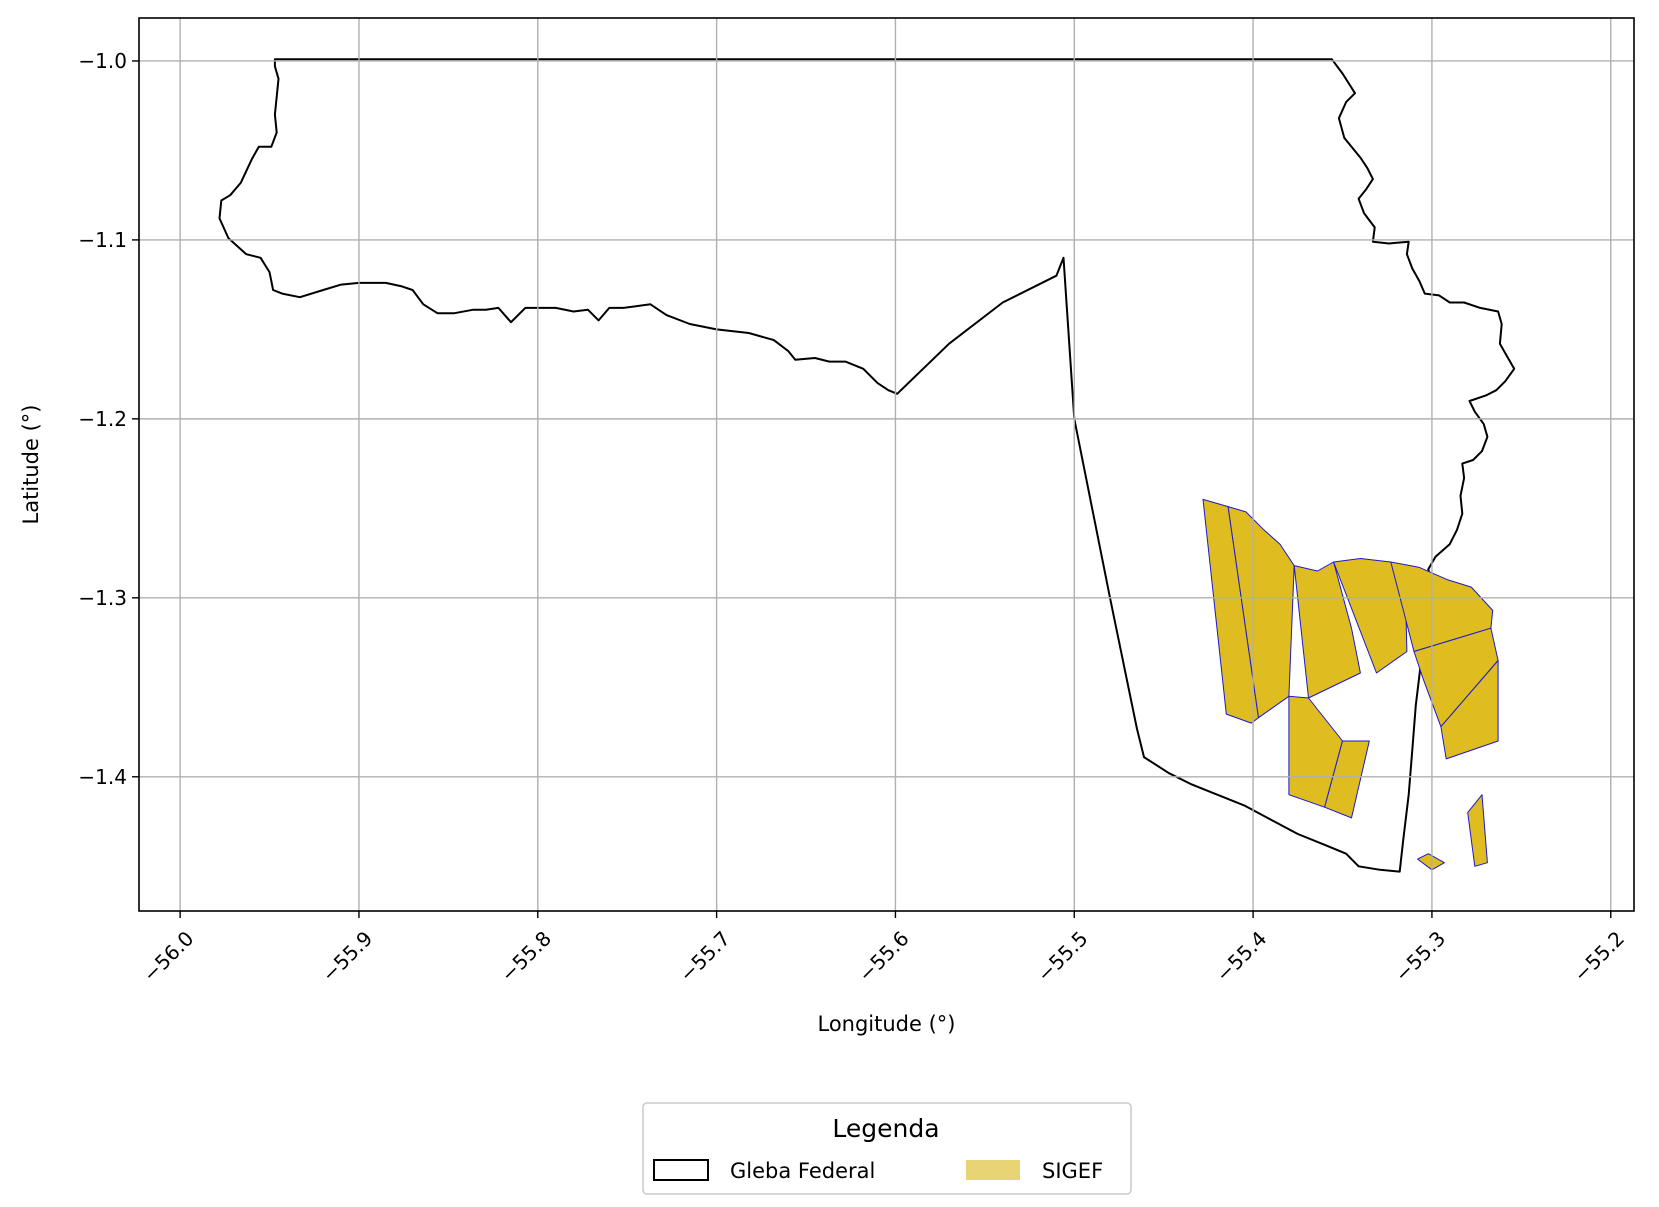 The image size is (1659, 1207). What do you see at coordinates (102, 598) in the screenshot?
I see `y-tick-label: −1.3` at bounding box center [102, 598].